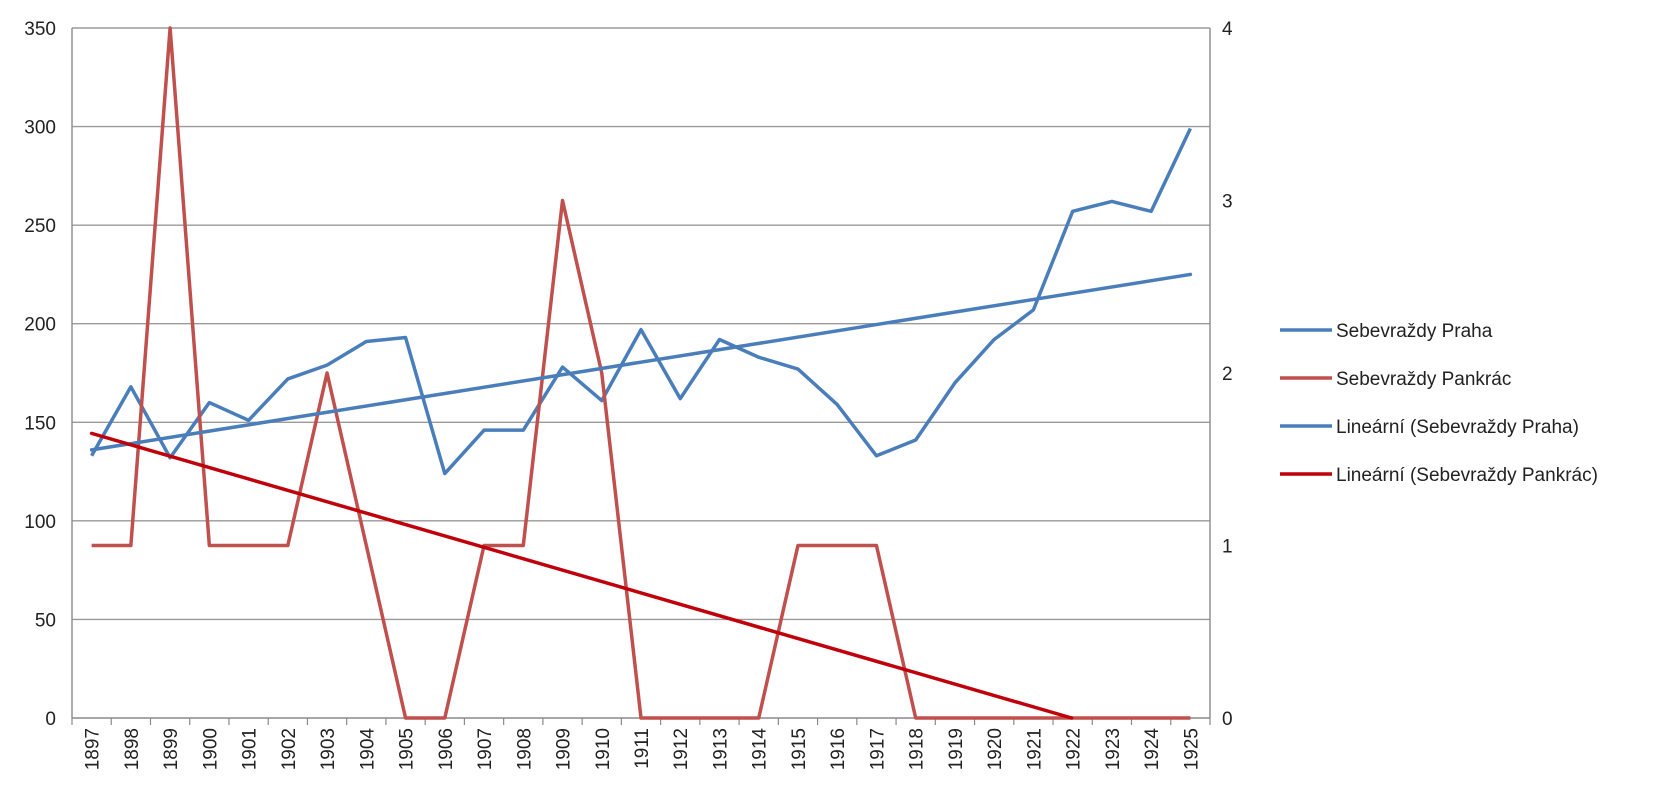 Image resolution: width=1655 pixels, height=805 pixels. Describe the element at coordinates (1191, 749) in the screenshot. I see `x-tick-label: 1925` at that location.